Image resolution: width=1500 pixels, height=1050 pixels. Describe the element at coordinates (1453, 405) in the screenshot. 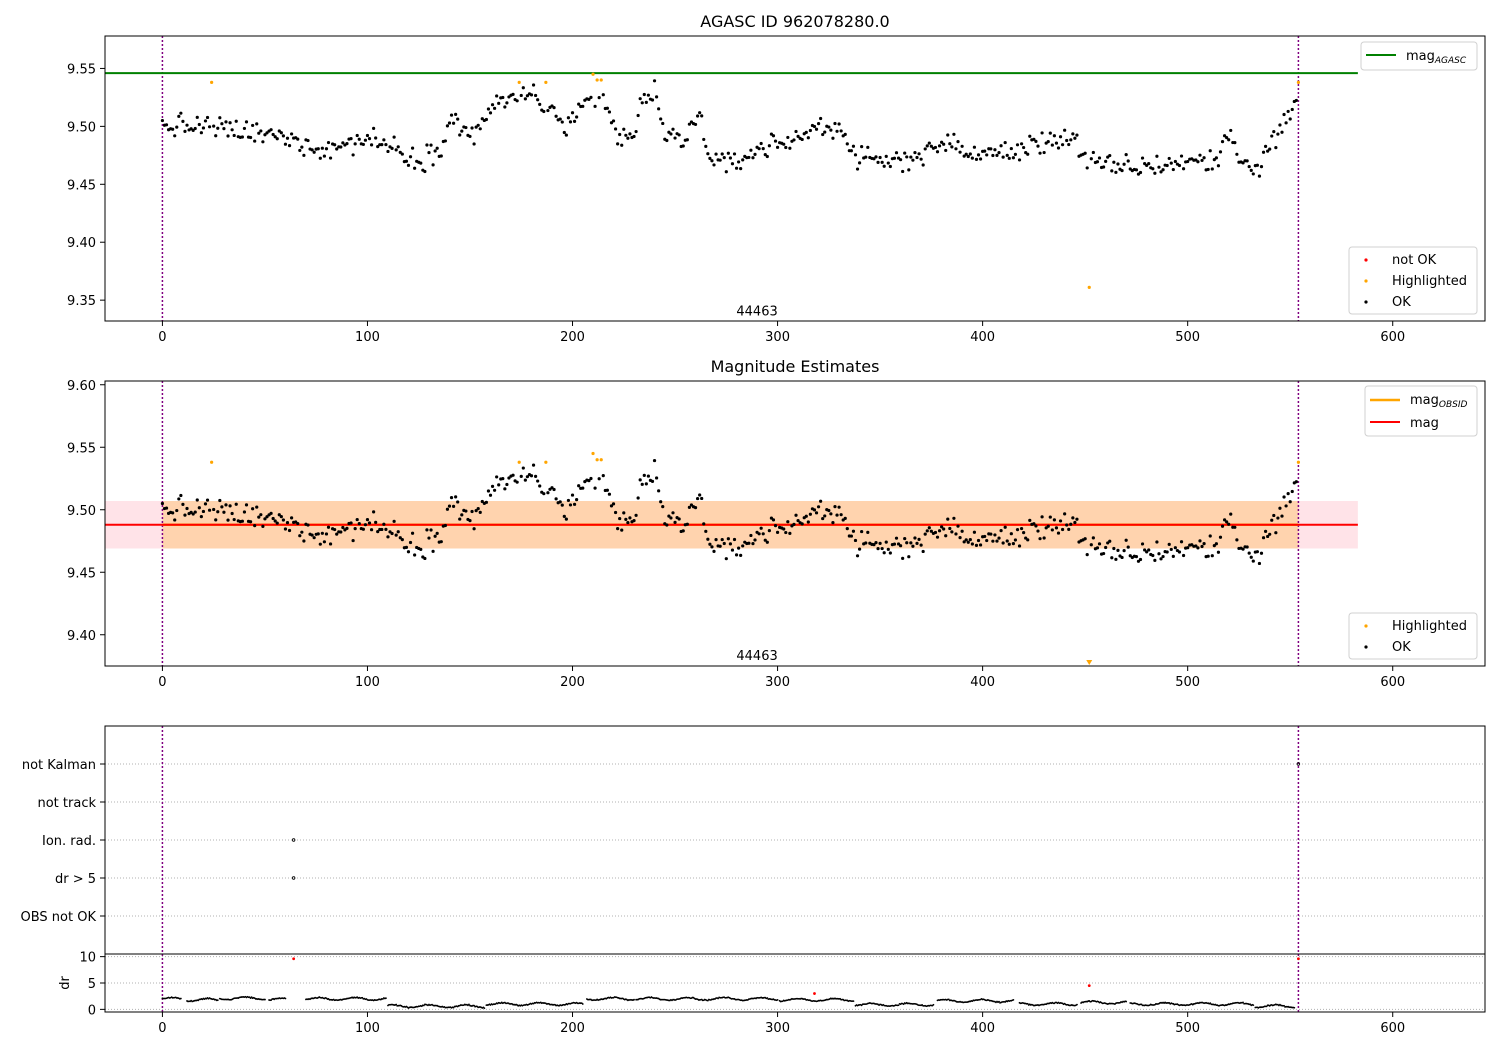

I see `legend-mag-obsid-sub: OBSID` at that location.